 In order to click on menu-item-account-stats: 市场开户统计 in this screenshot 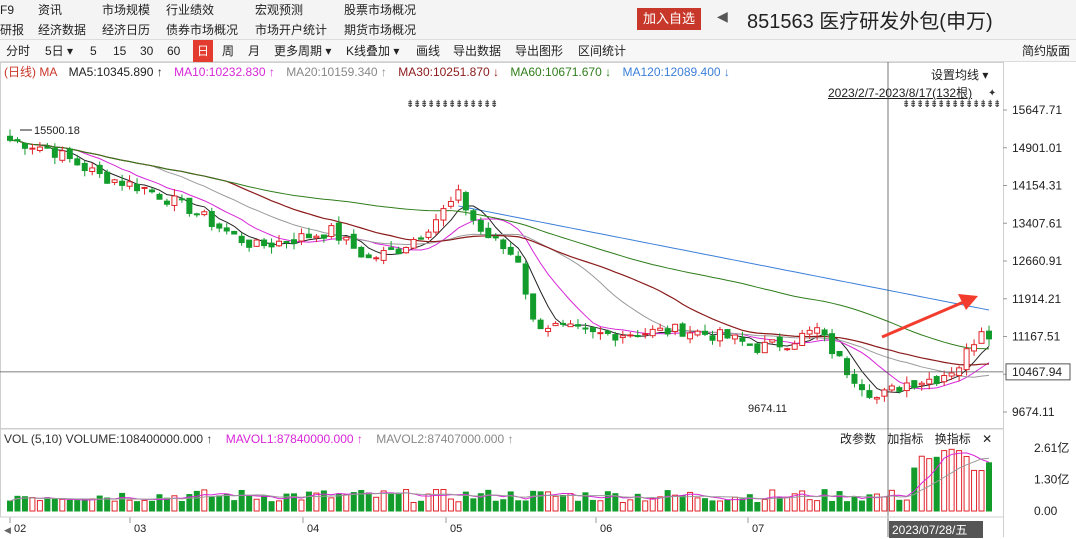, I will do `click(291, 30)`.